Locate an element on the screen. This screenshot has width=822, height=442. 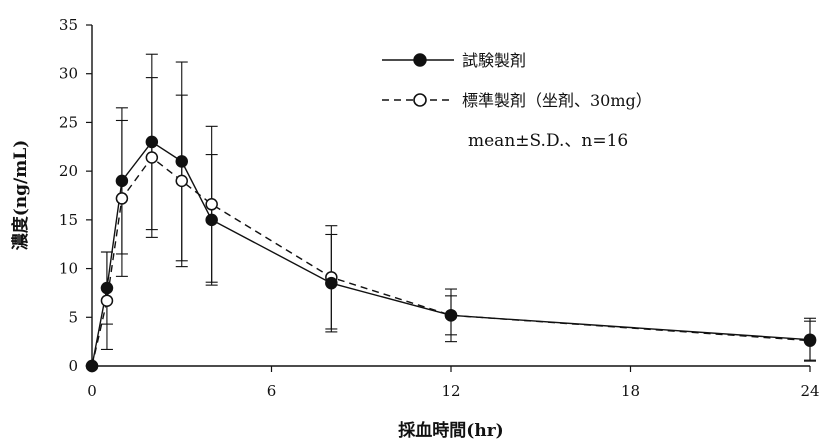
legend-marker-test is located at coordinates (420, 60).